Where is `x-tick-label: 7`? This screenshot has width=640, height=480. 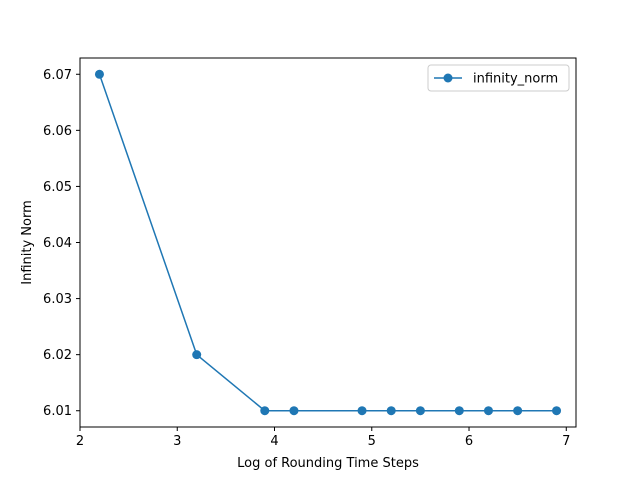 x-tick-label: 7 is located at coordinates (566, 441).